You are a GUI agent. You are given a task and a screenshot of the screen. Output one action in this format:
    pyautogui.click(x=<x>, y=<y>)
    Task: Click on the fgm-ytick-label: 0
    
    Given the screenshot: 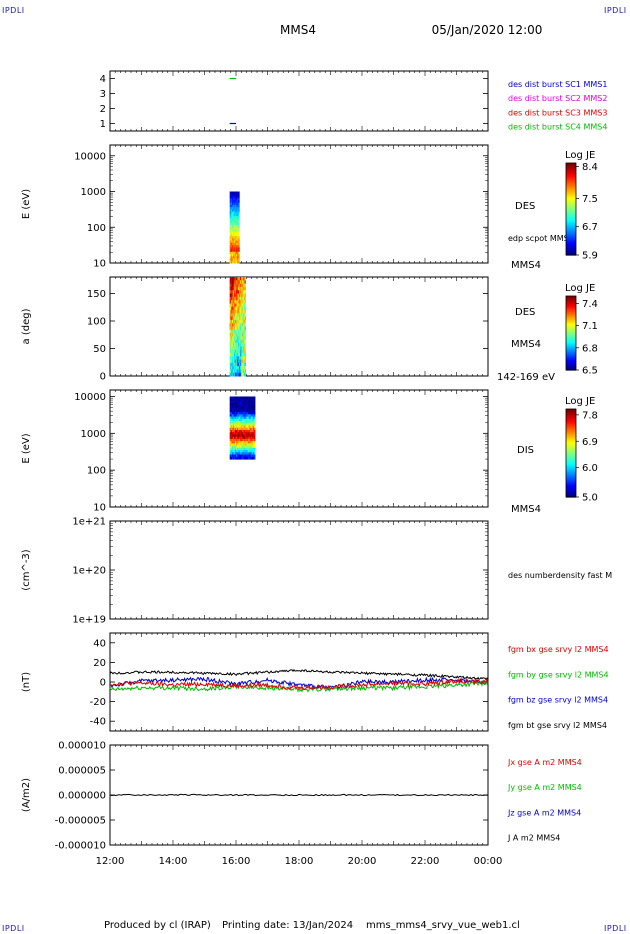 What is the action you would take?
    pyautogui.click(x=103, y=683)
    